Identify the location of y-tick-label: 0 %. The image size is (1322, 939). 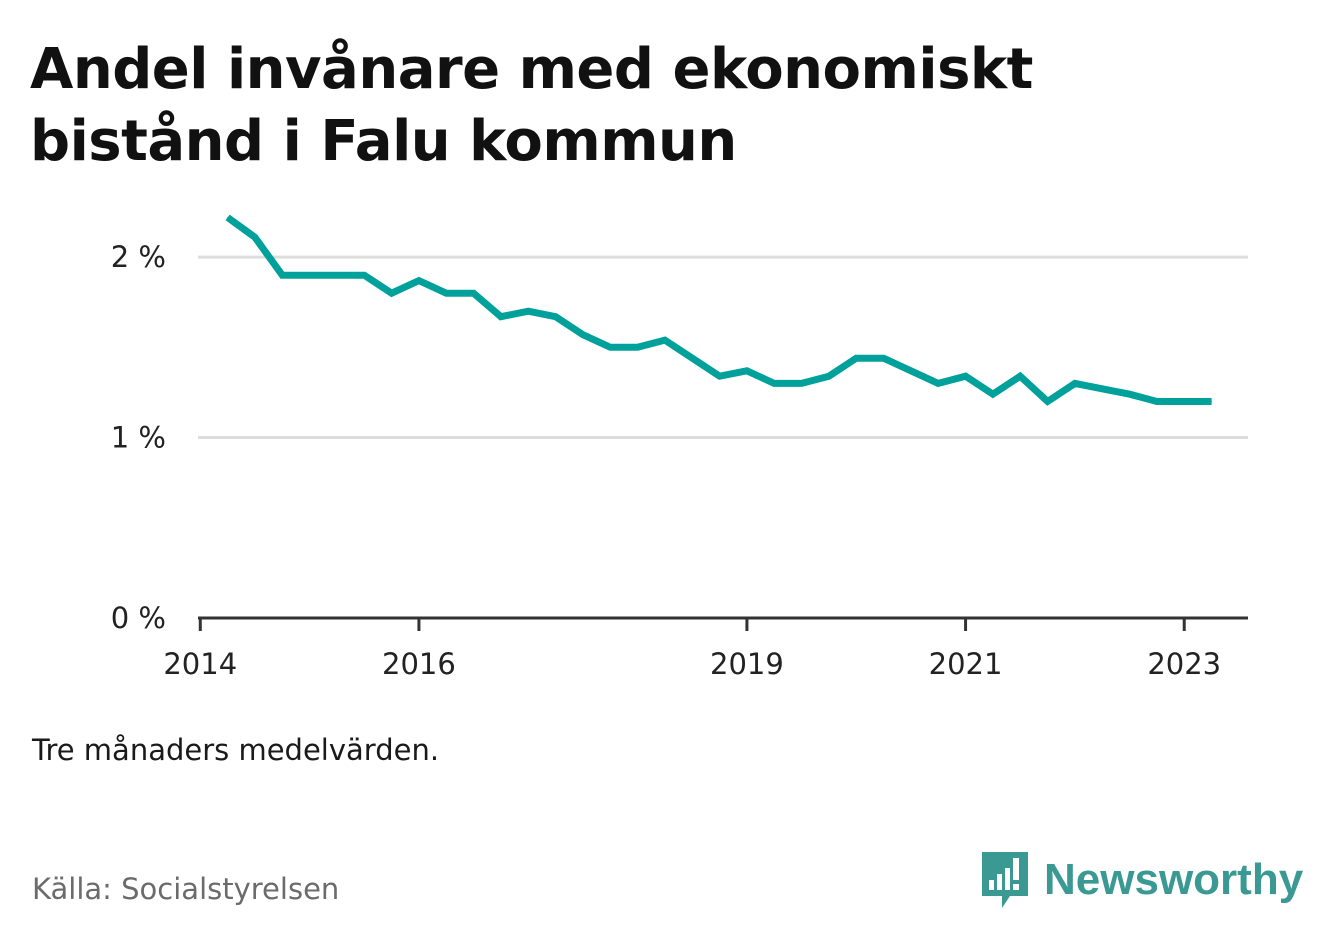
(138, 618).